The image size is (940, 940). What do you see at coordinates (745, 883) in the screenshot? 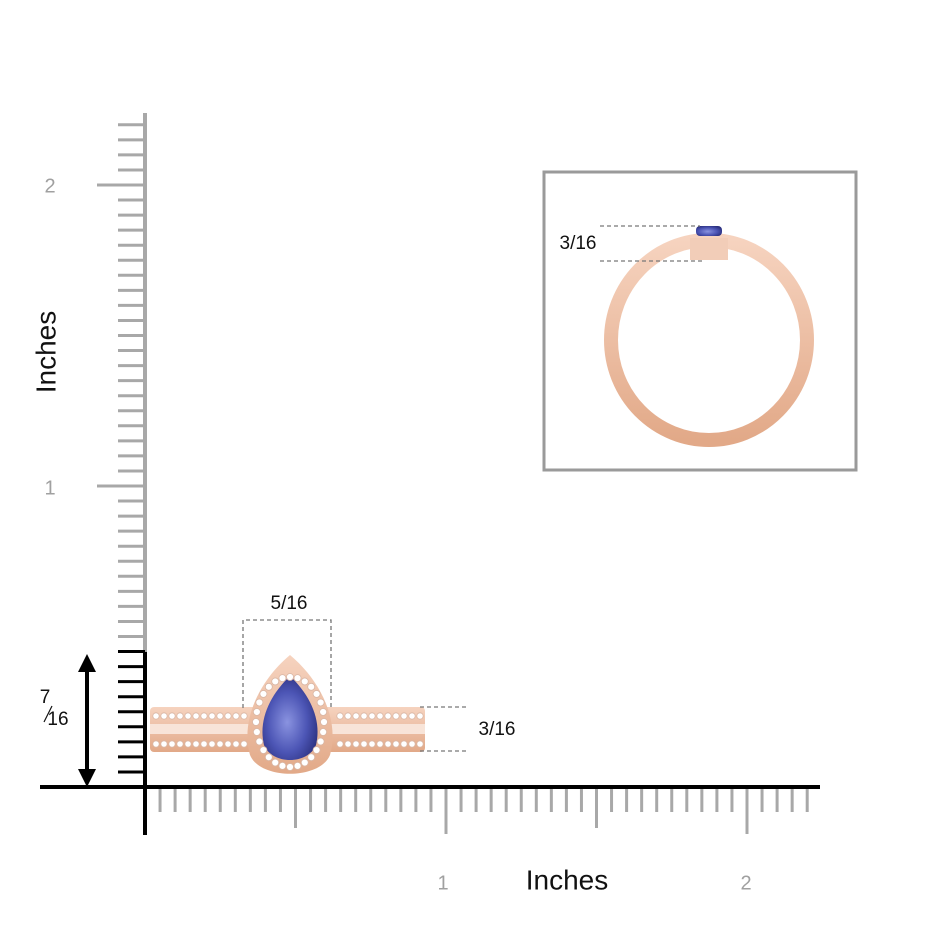
I see `x-tick-label: 2` at bounding box center [745, 883].